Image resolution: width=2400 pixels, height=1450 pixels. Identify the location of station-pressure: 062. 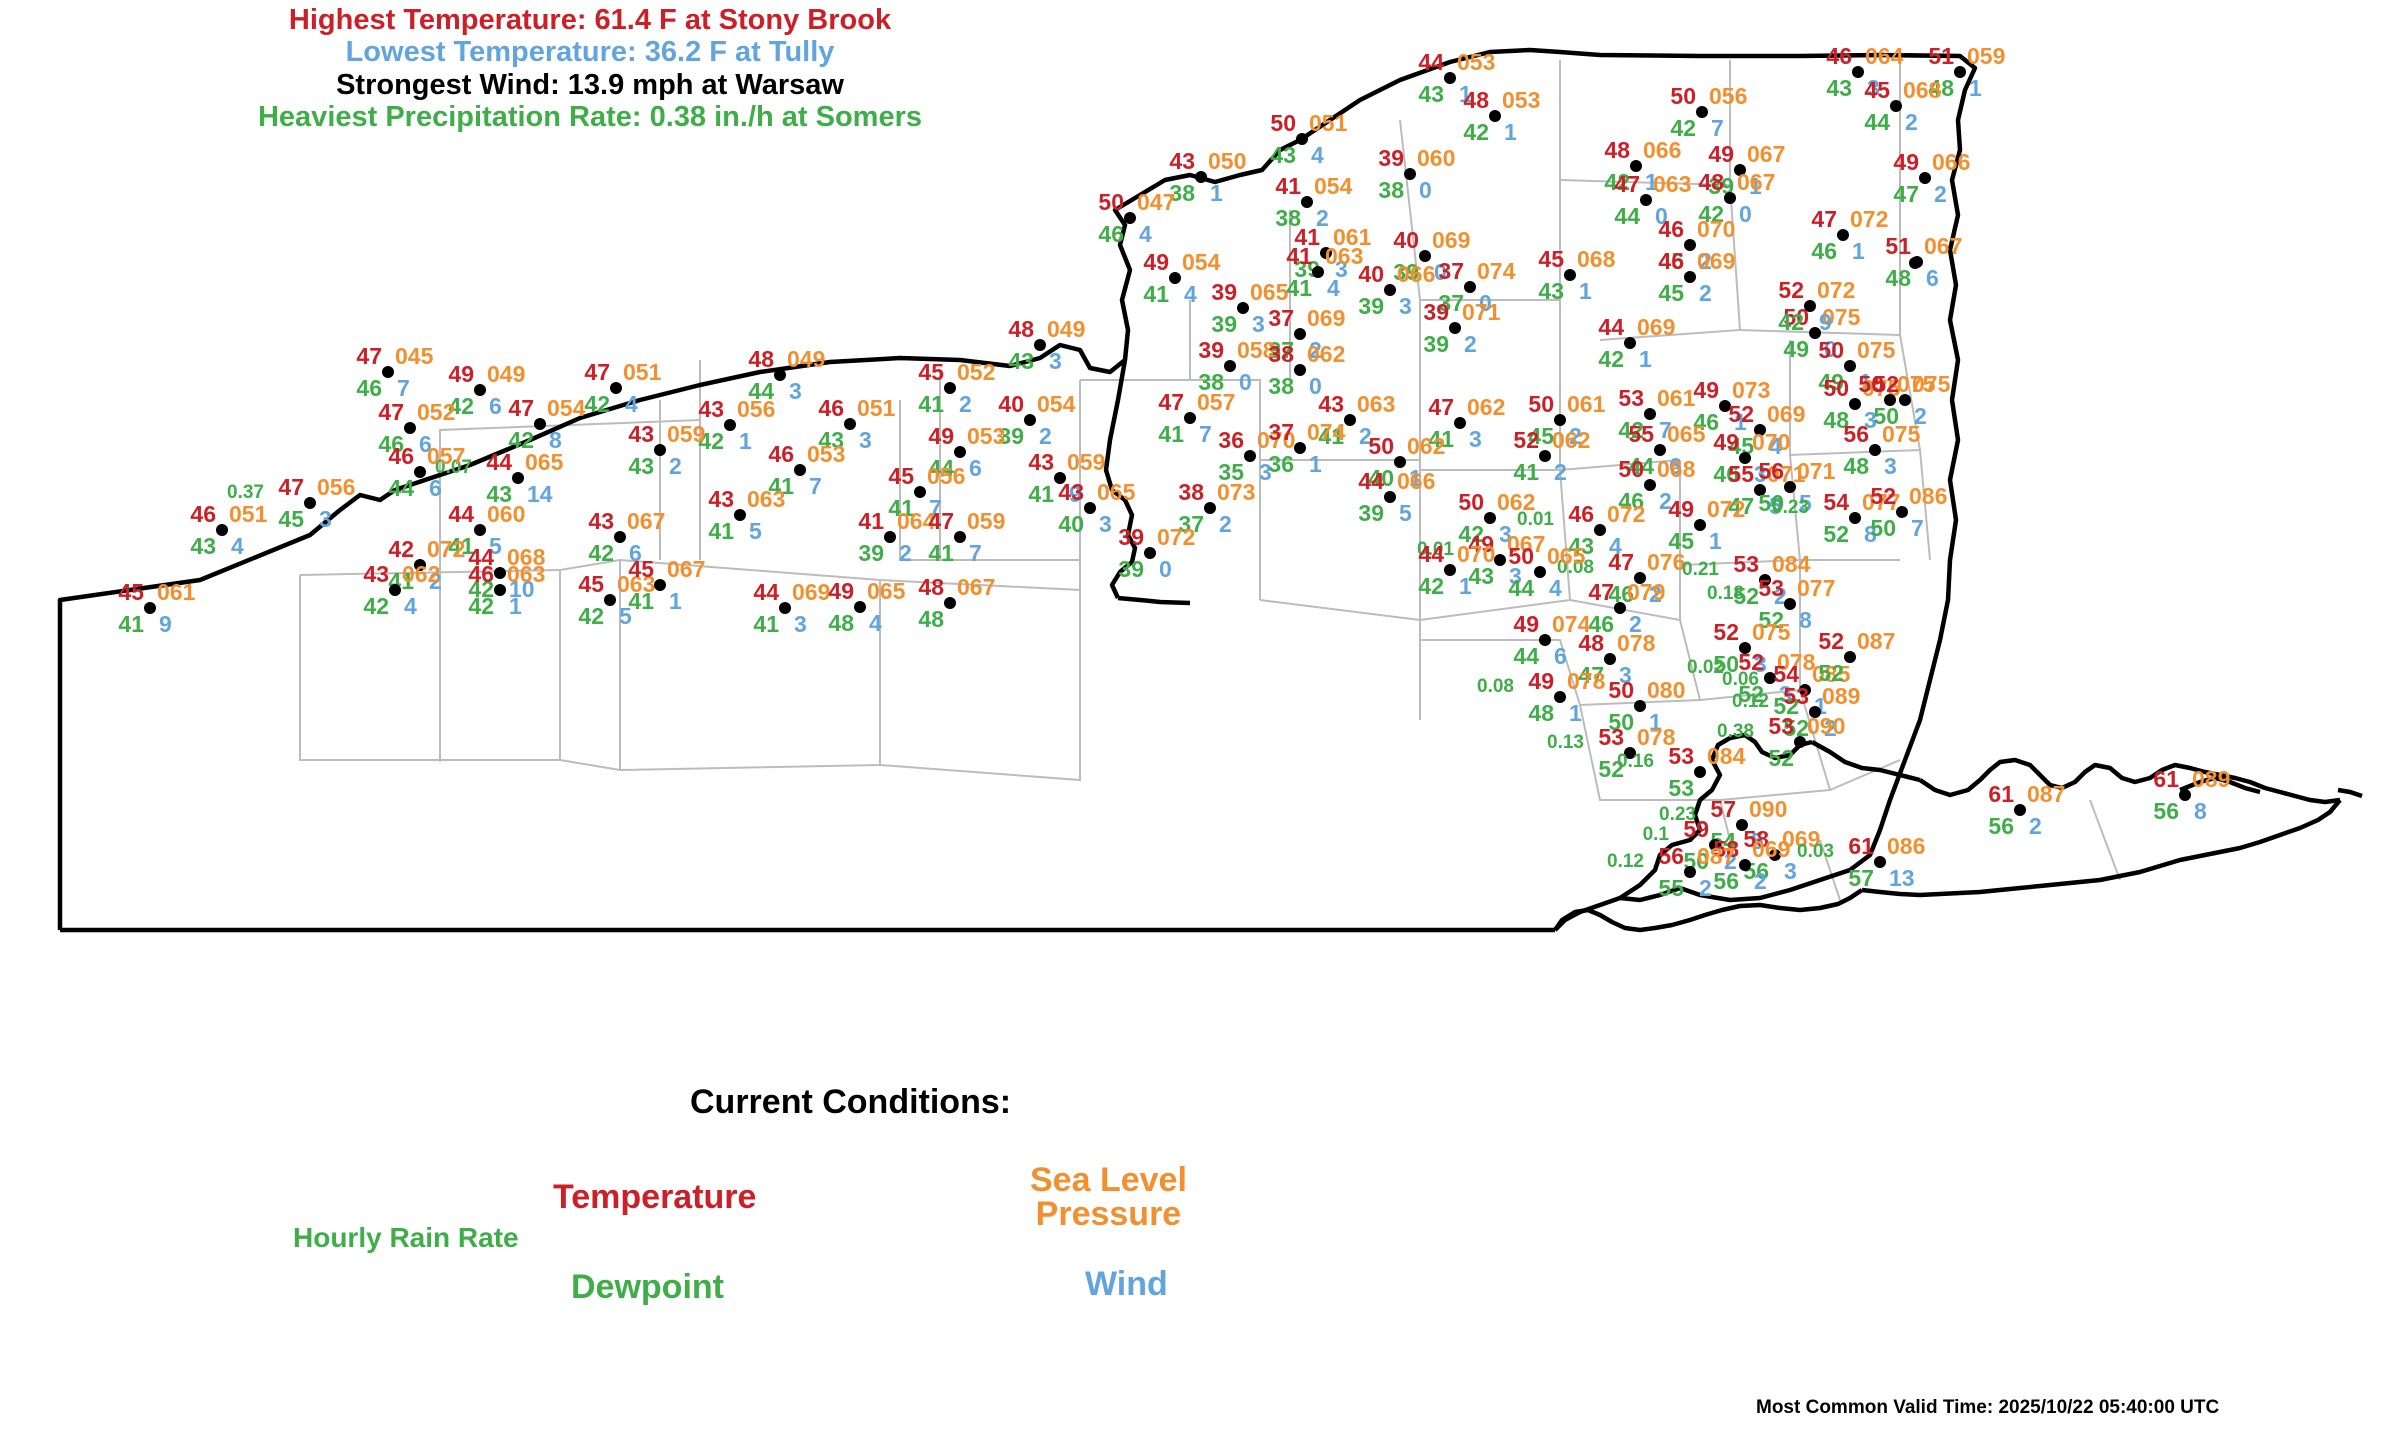
(1326, 354).